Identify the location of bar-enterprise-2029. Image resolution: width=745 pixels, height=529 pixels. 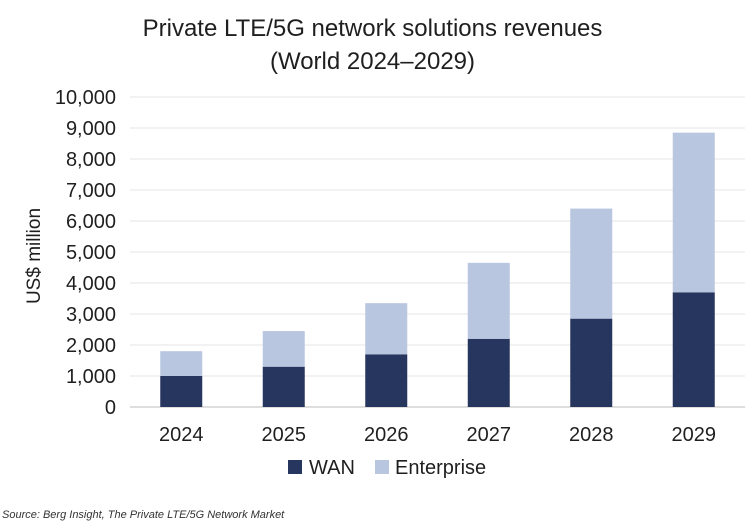
(693, 212).